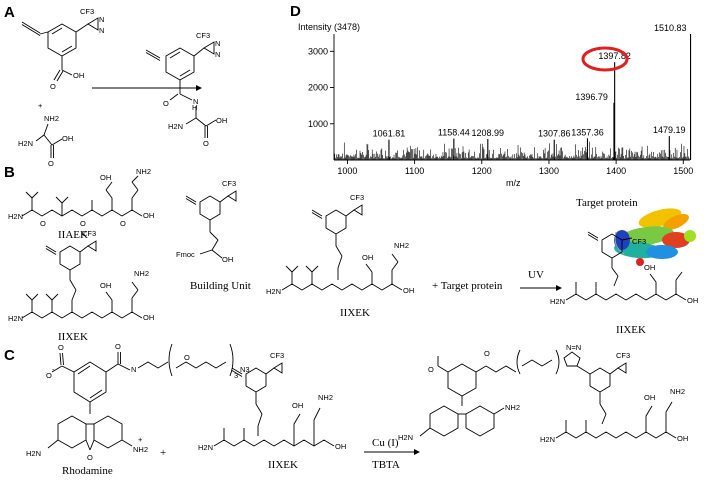 The image size is (720, 486). I want to click on panel-label-b: B, so click(9, 172).